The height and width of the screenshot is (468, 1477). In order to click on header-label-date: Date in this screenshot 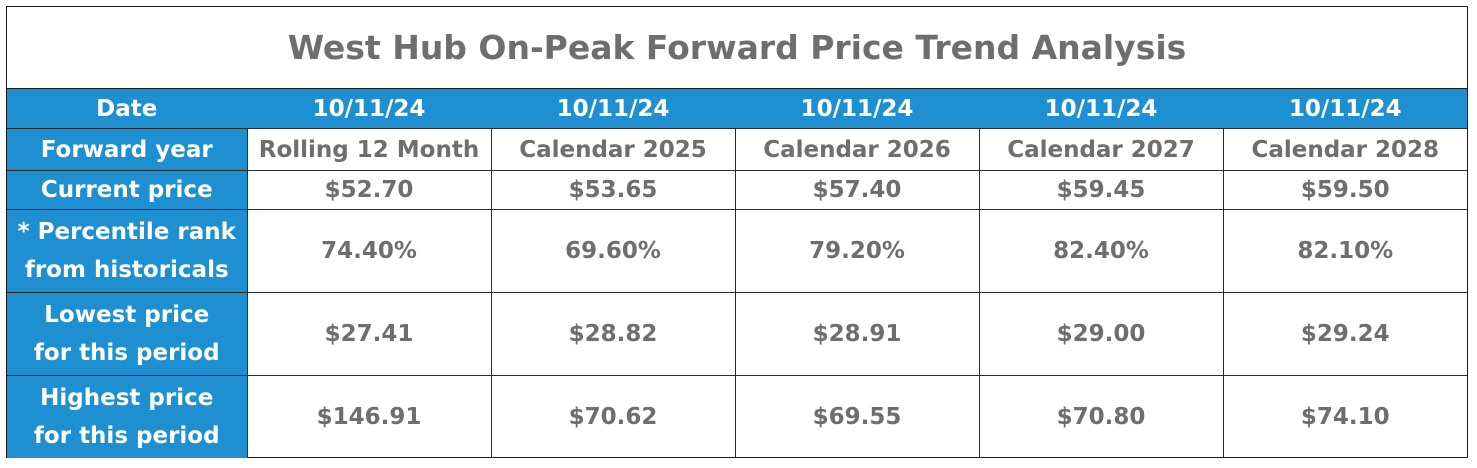, I will do `click(127, 109)`.